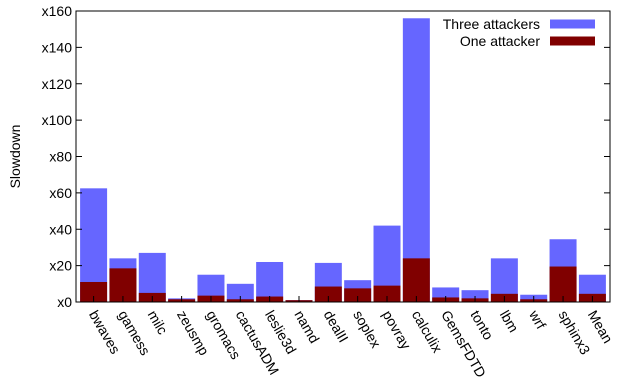 The image size is (619, 390). What do you see at coordinates (57, 11) in the screenshot?
I see `y-tick-label: x160` at bounding box center [57, 11].